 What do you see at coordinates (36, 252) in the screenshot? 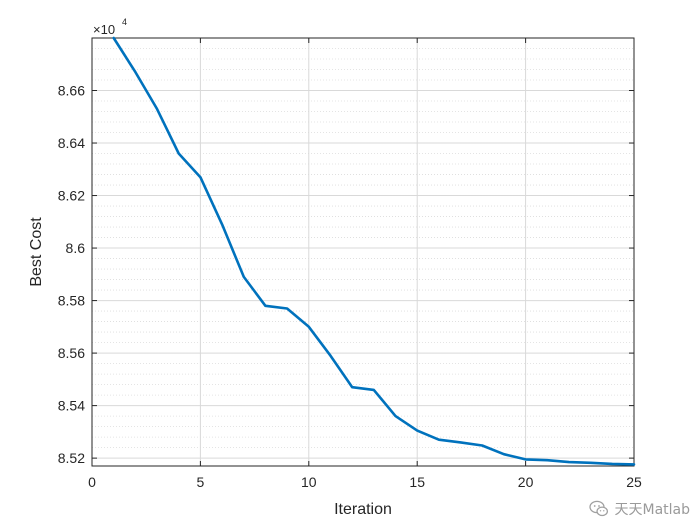
I see `y-axis-label: Best Cost` at bounding box center [36, 252].